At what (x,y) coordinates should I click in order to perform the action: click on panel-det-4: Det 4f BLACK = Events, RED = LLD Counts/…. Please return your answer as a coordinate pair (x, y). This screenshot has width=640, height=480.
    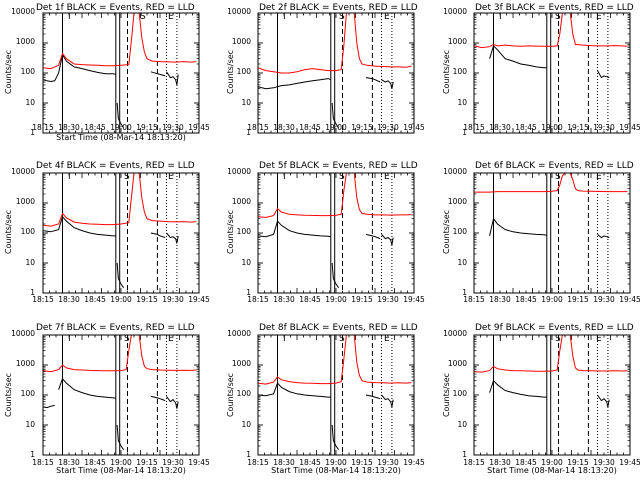
    Looking at the image, I should click on (107, 232).